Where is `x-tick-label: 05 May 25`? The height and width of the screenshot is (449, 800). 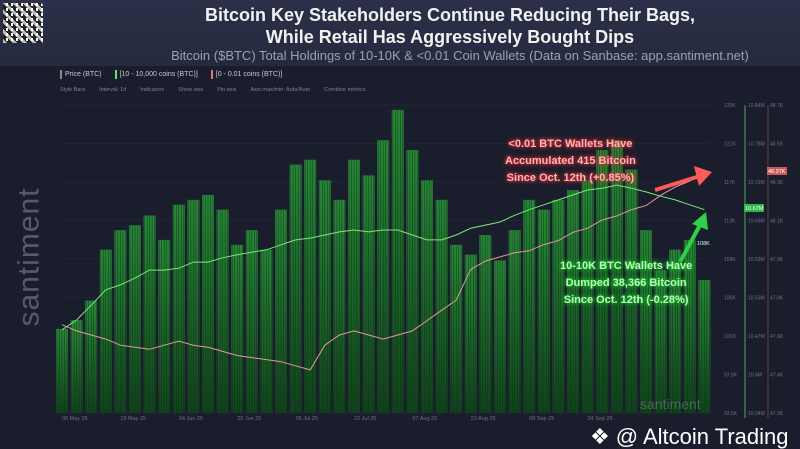
x-tick-label: 05 May 25 is located at coordinates (75, 419).